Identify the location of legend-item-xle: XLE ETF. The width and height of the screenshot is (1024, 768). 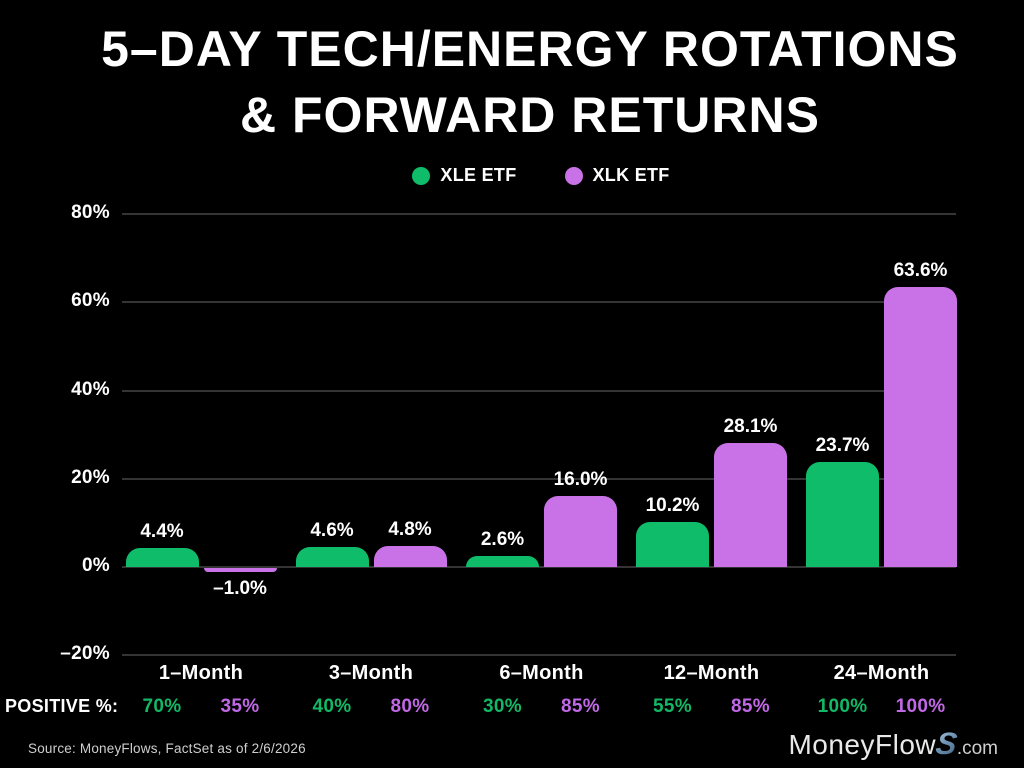
(464, 175).